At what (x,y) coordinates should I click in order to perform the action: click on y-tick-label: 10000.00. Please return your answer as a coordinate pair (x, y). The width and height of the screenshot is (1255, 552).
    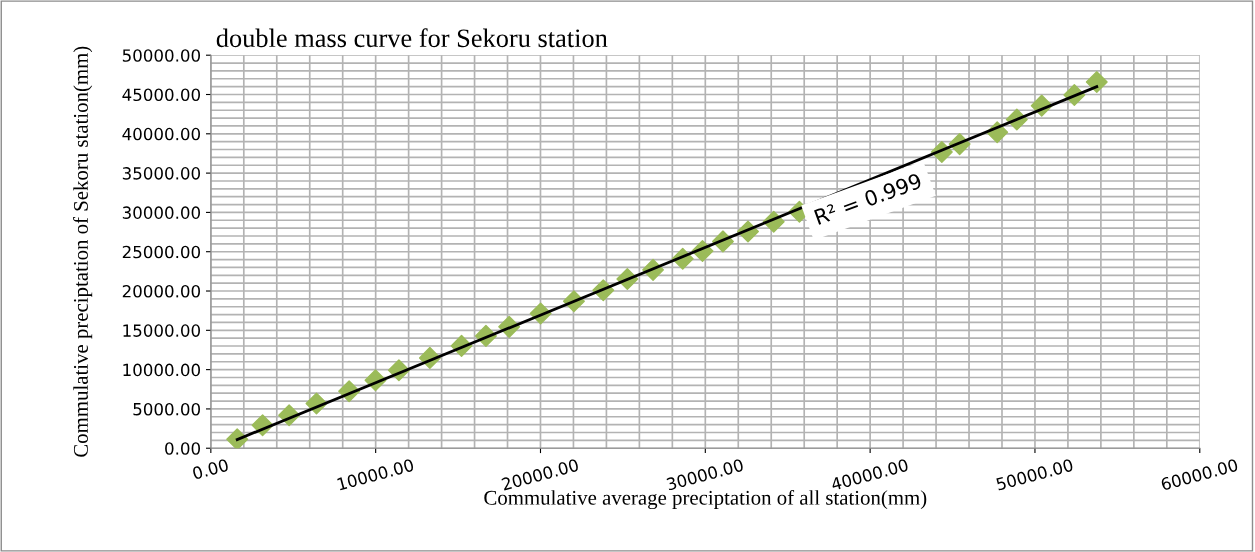
    Looking at the image, I should click on (162, 370).